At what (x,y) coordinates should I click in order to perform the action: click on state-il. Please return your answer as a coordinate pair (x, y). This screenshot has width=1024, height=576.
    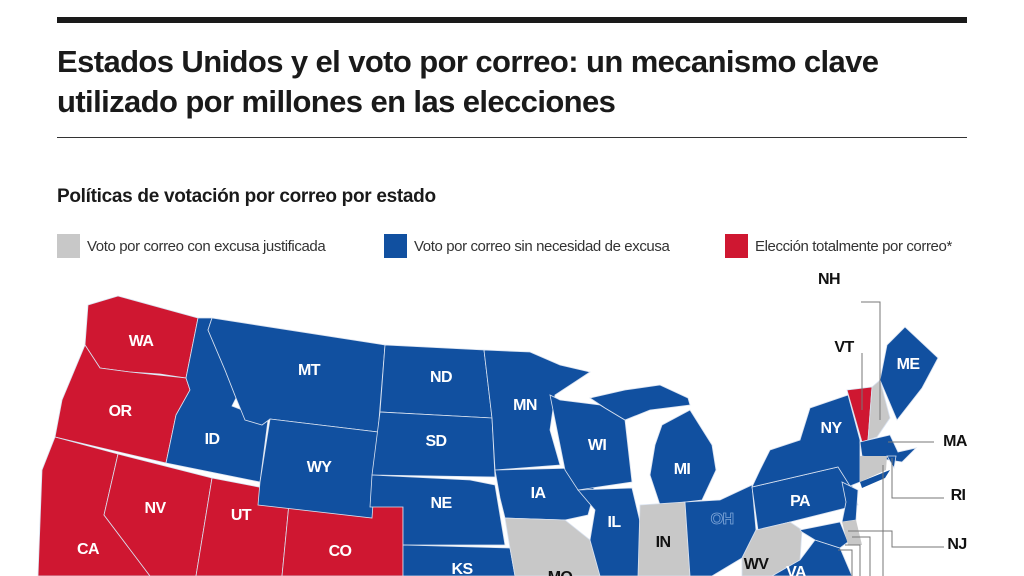
    Looking at the image, I should click on (611, 531).